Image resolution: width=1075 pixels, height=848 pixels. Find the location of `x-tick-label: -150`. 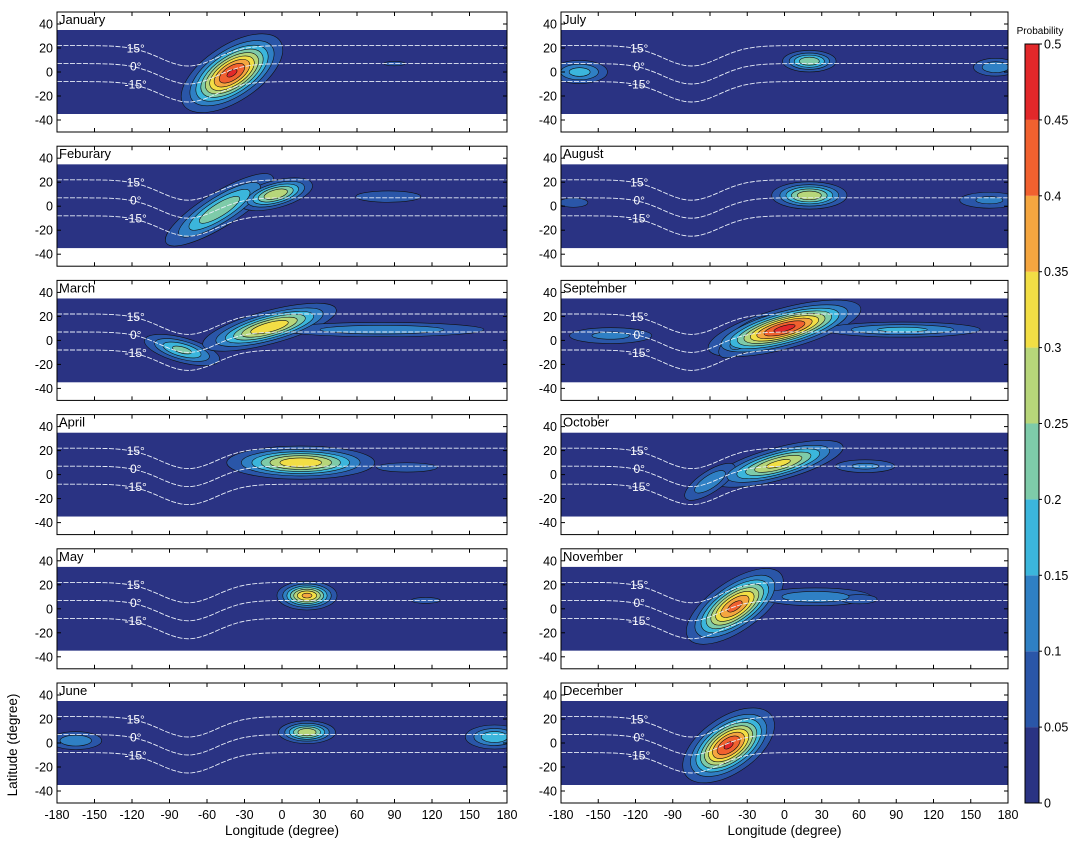

x-tick-label: -150 is located at coordinates (94, 815).